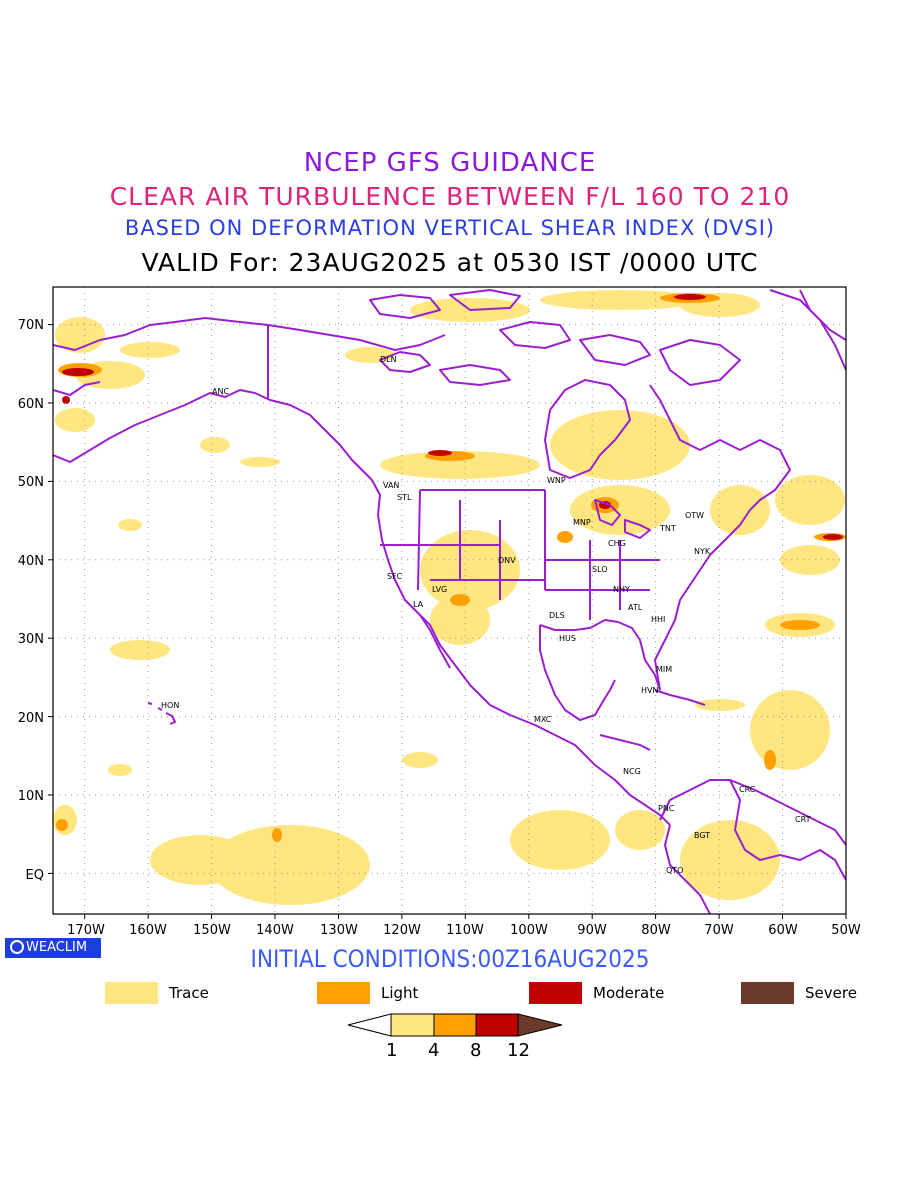  What do you see at coordinates (17, 947) in the screenshot?
I see `logo-ring-icon` at bounding box center [17, 947].